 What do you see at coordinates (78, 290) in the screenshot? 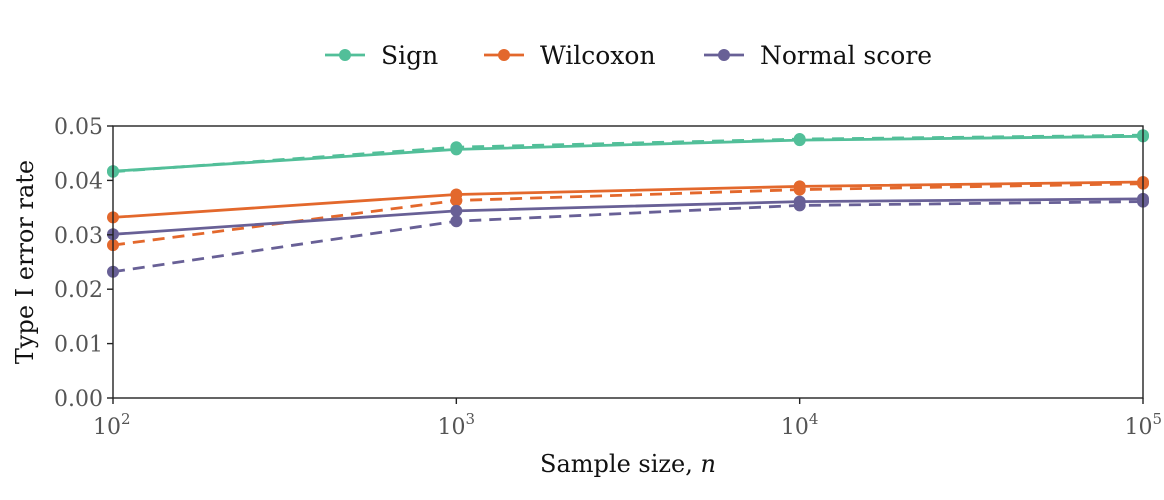
I see `y-tick-label: 0.02` at bounding box center [78, 290].